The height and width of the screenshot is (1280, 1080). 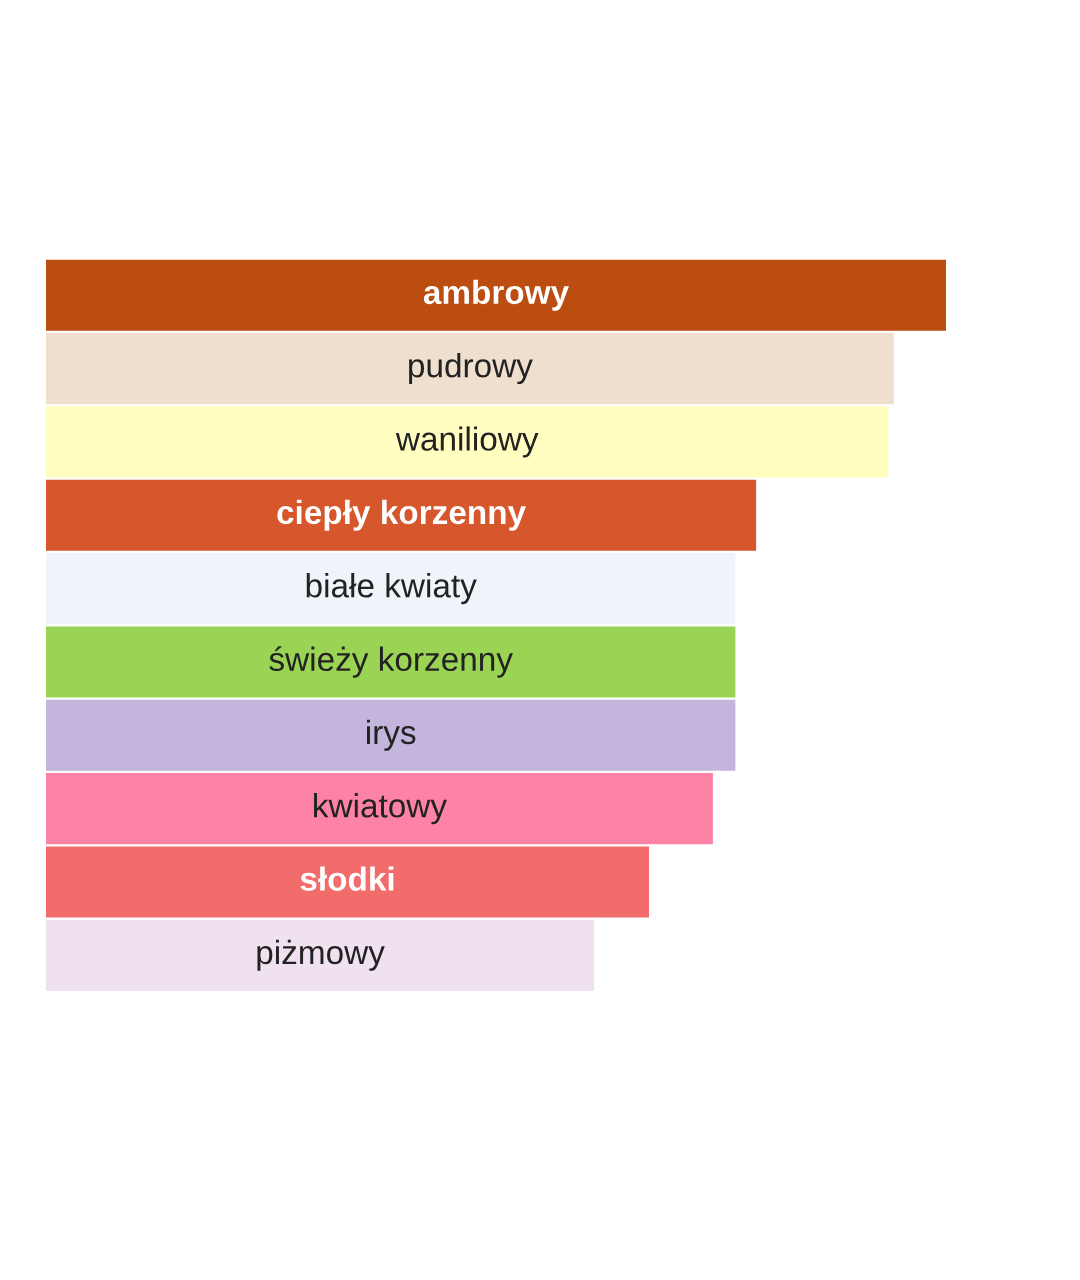 I want to click on y-tick-label: świeży korzenny, so click(x=391, y=662).